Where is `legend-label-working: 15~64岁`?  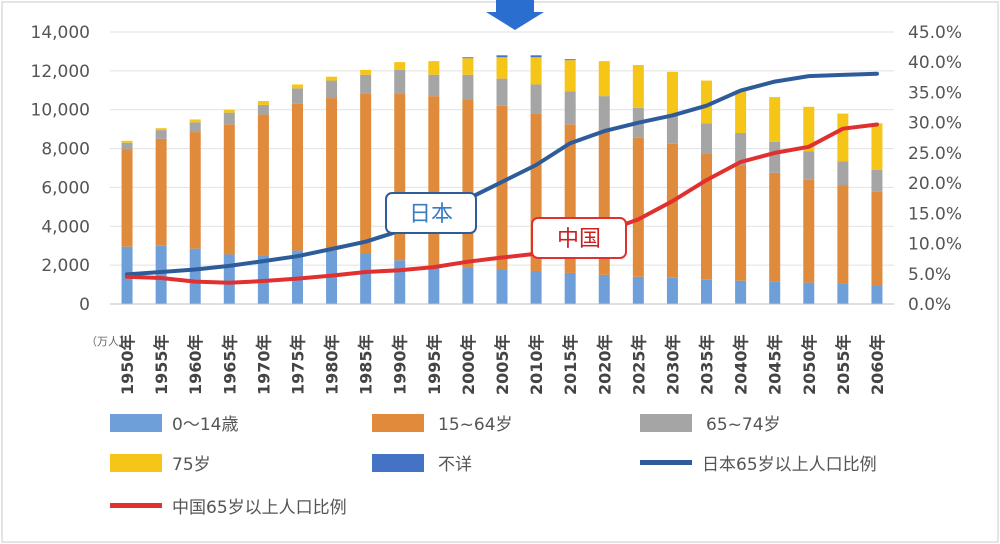 legend-label-working: 15~64岁 is located at coordinates (475, 425).